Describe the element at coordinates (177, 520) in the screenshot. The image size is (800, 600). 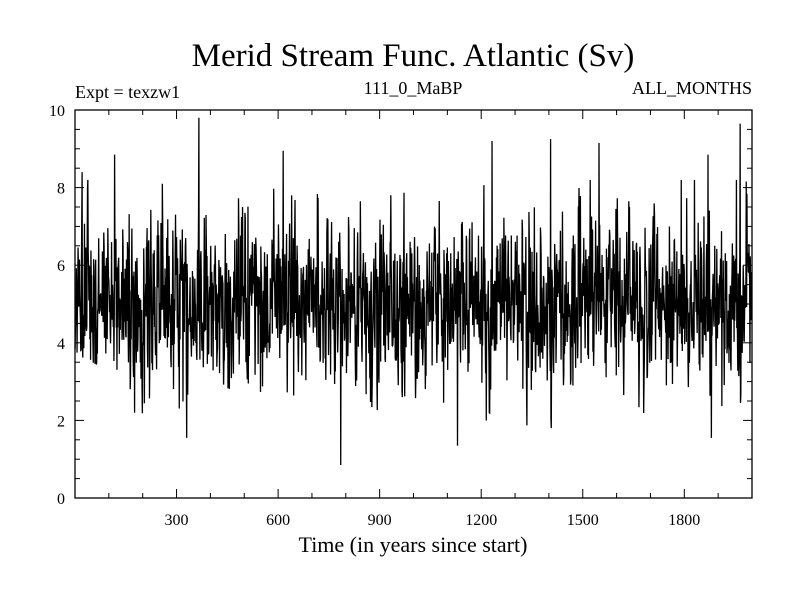
I see `x-tick-label: 300` at that location.